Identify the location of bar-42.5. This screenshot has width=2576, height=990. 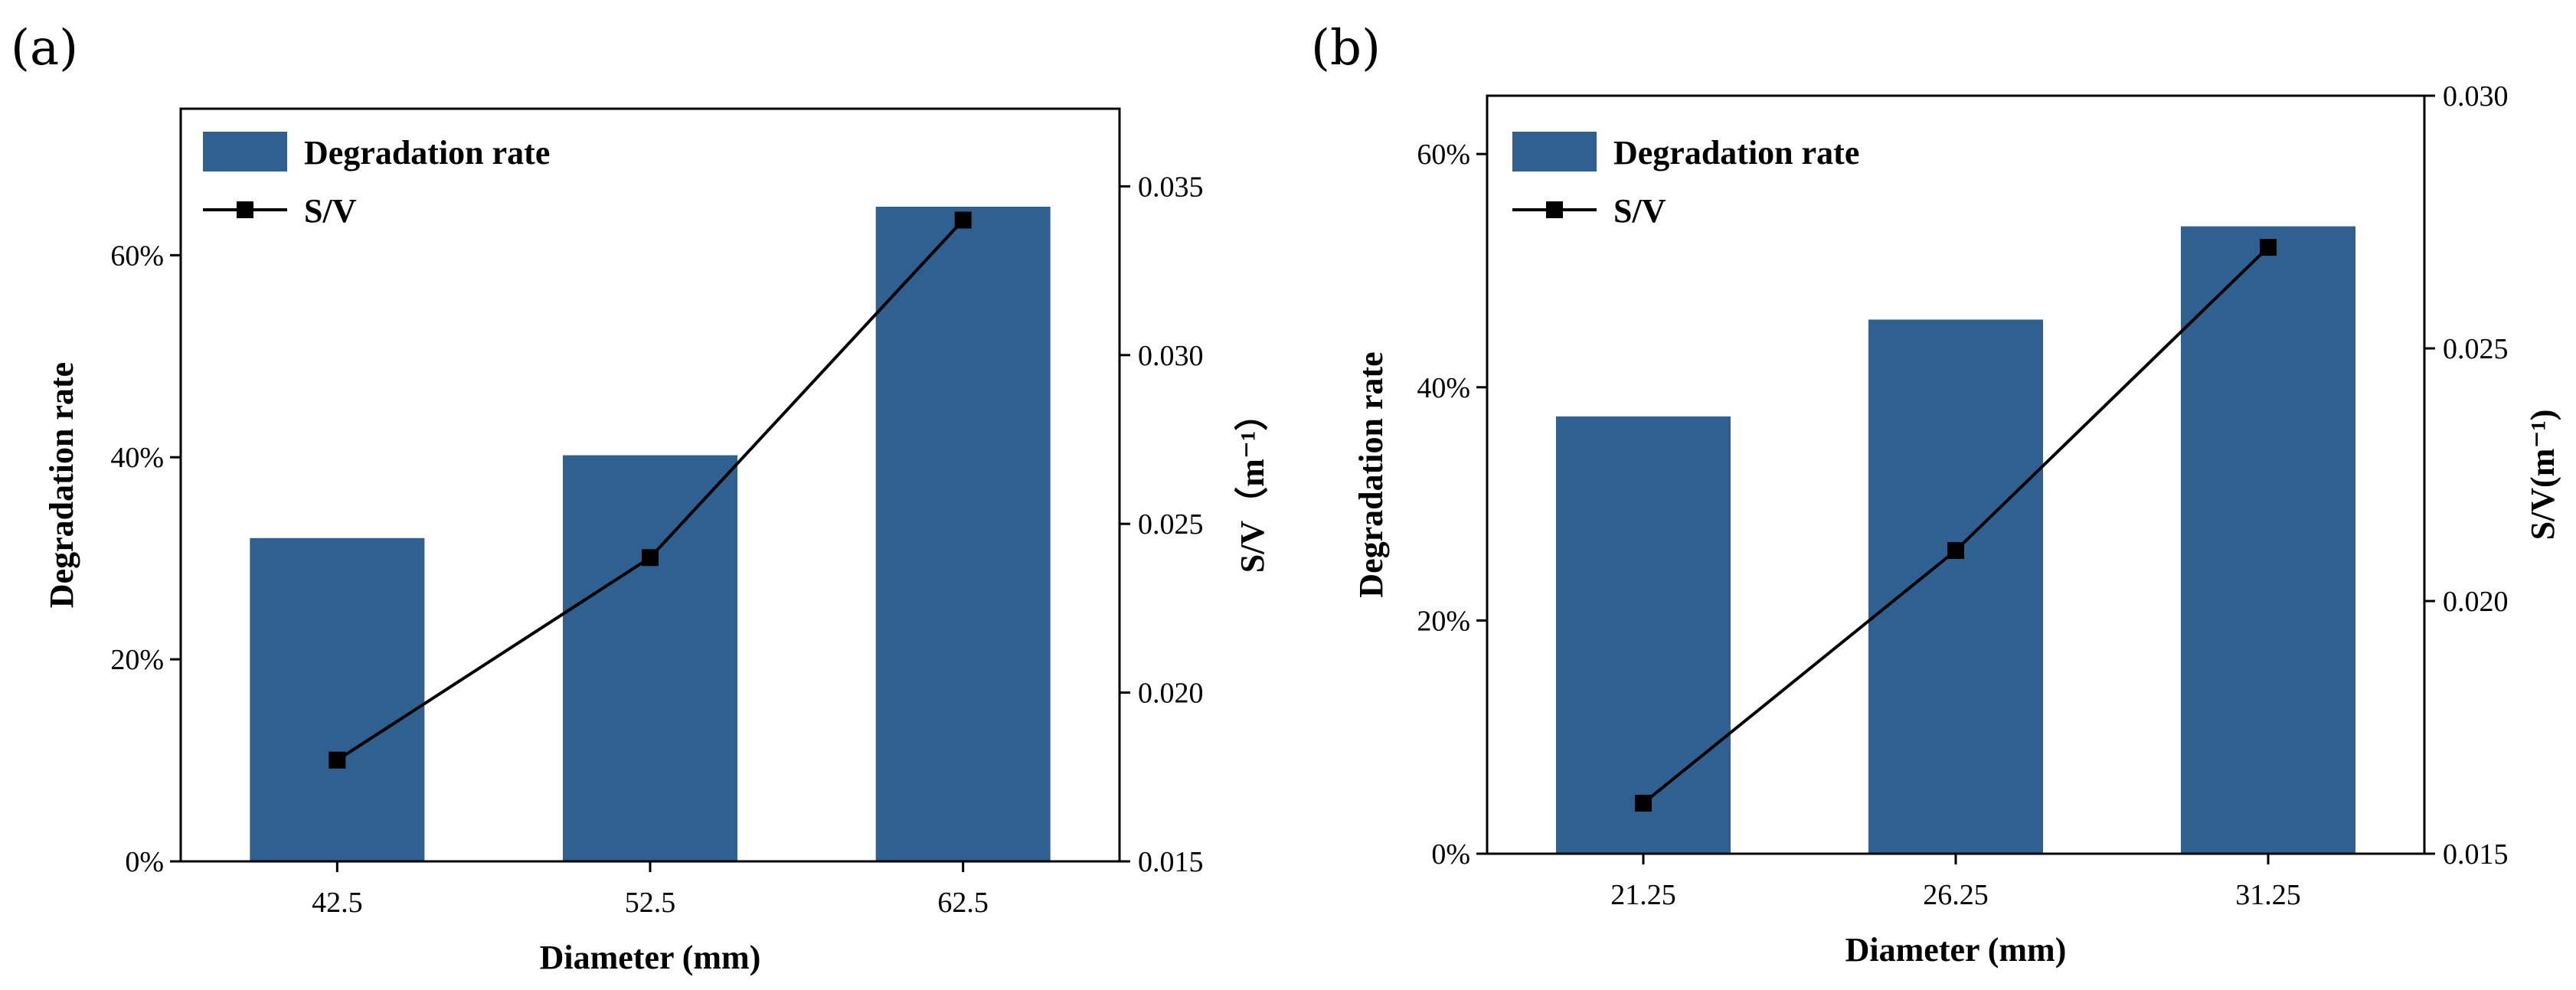
(337, 699).